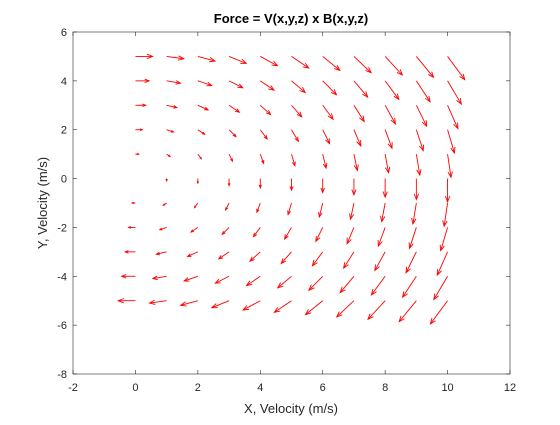  What do you see at coordinates (198, 388) in the screenshot?
I see `x-tick-label: 2` at bounding box center [198, 388].